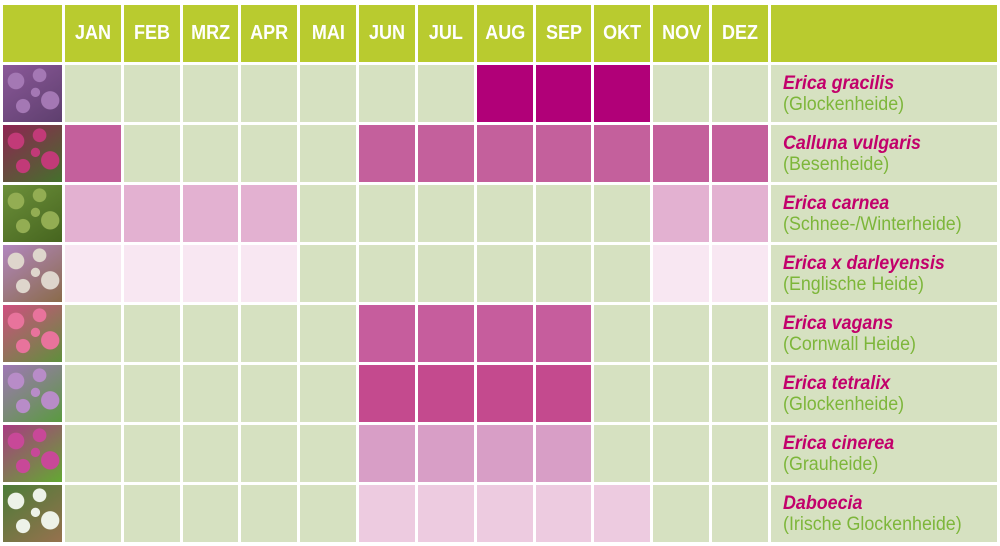  I want to click on bloom-cell-erica-gracilis-okt, so click(622, 93).